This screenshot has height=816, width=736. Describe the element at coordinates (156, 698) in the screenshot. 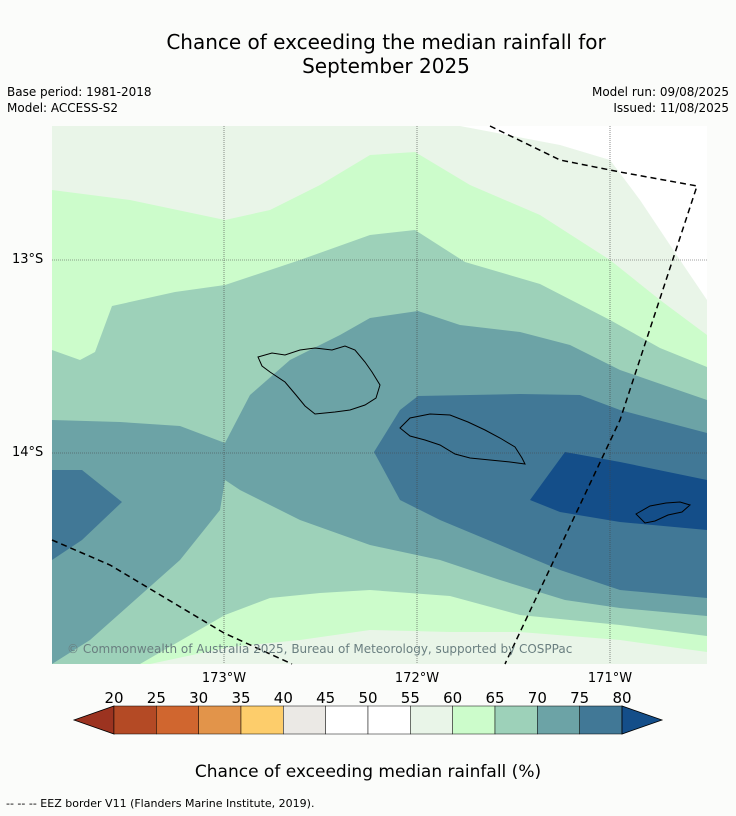

I see `colorbar-tick-label: 25` at that location.